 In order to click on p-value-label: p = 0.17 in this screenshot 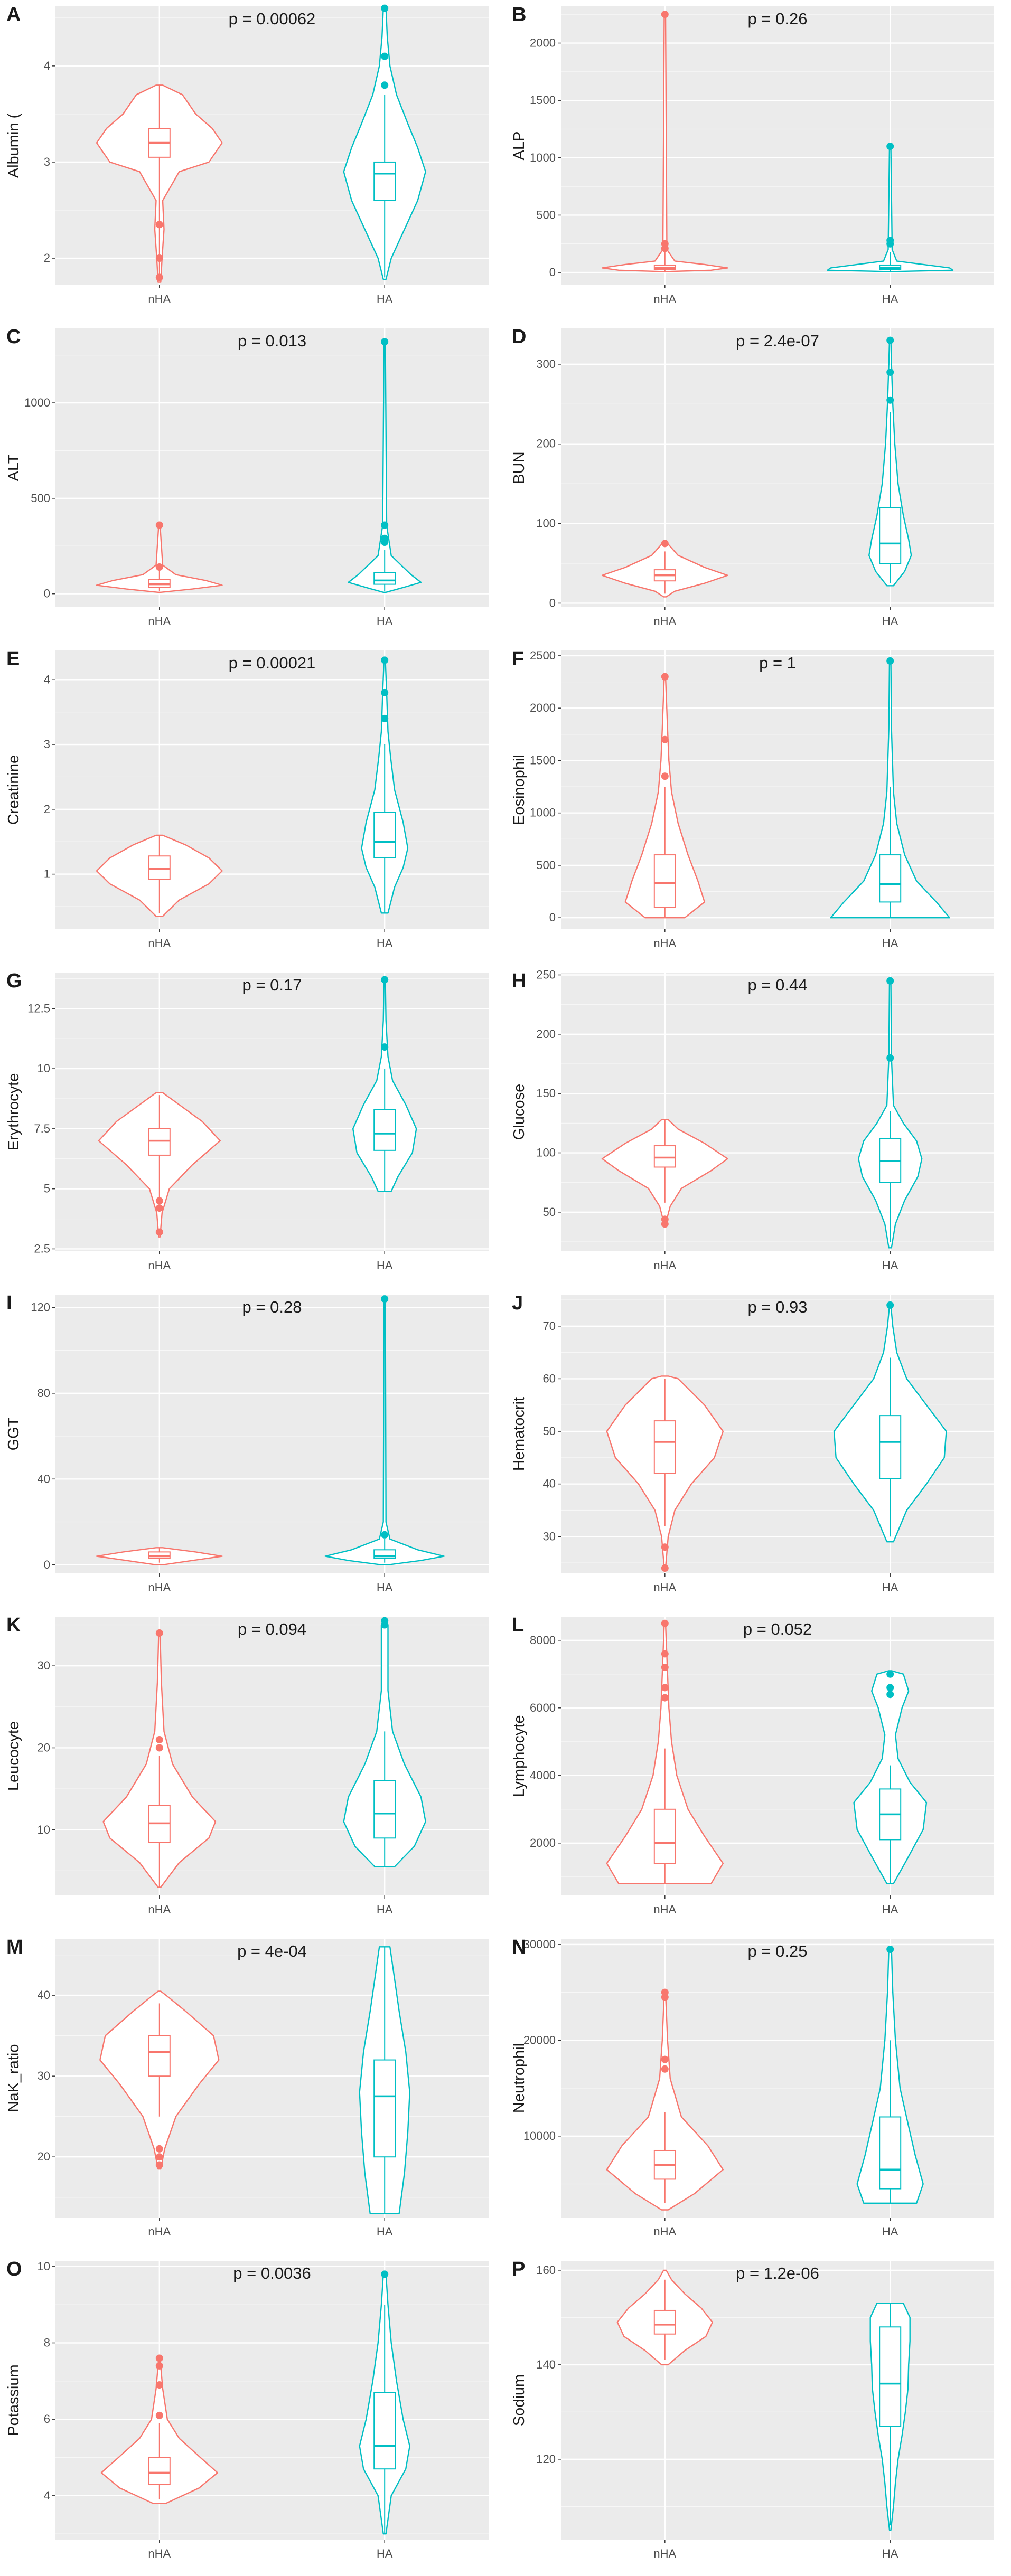, I will do `click(272, 985)`.